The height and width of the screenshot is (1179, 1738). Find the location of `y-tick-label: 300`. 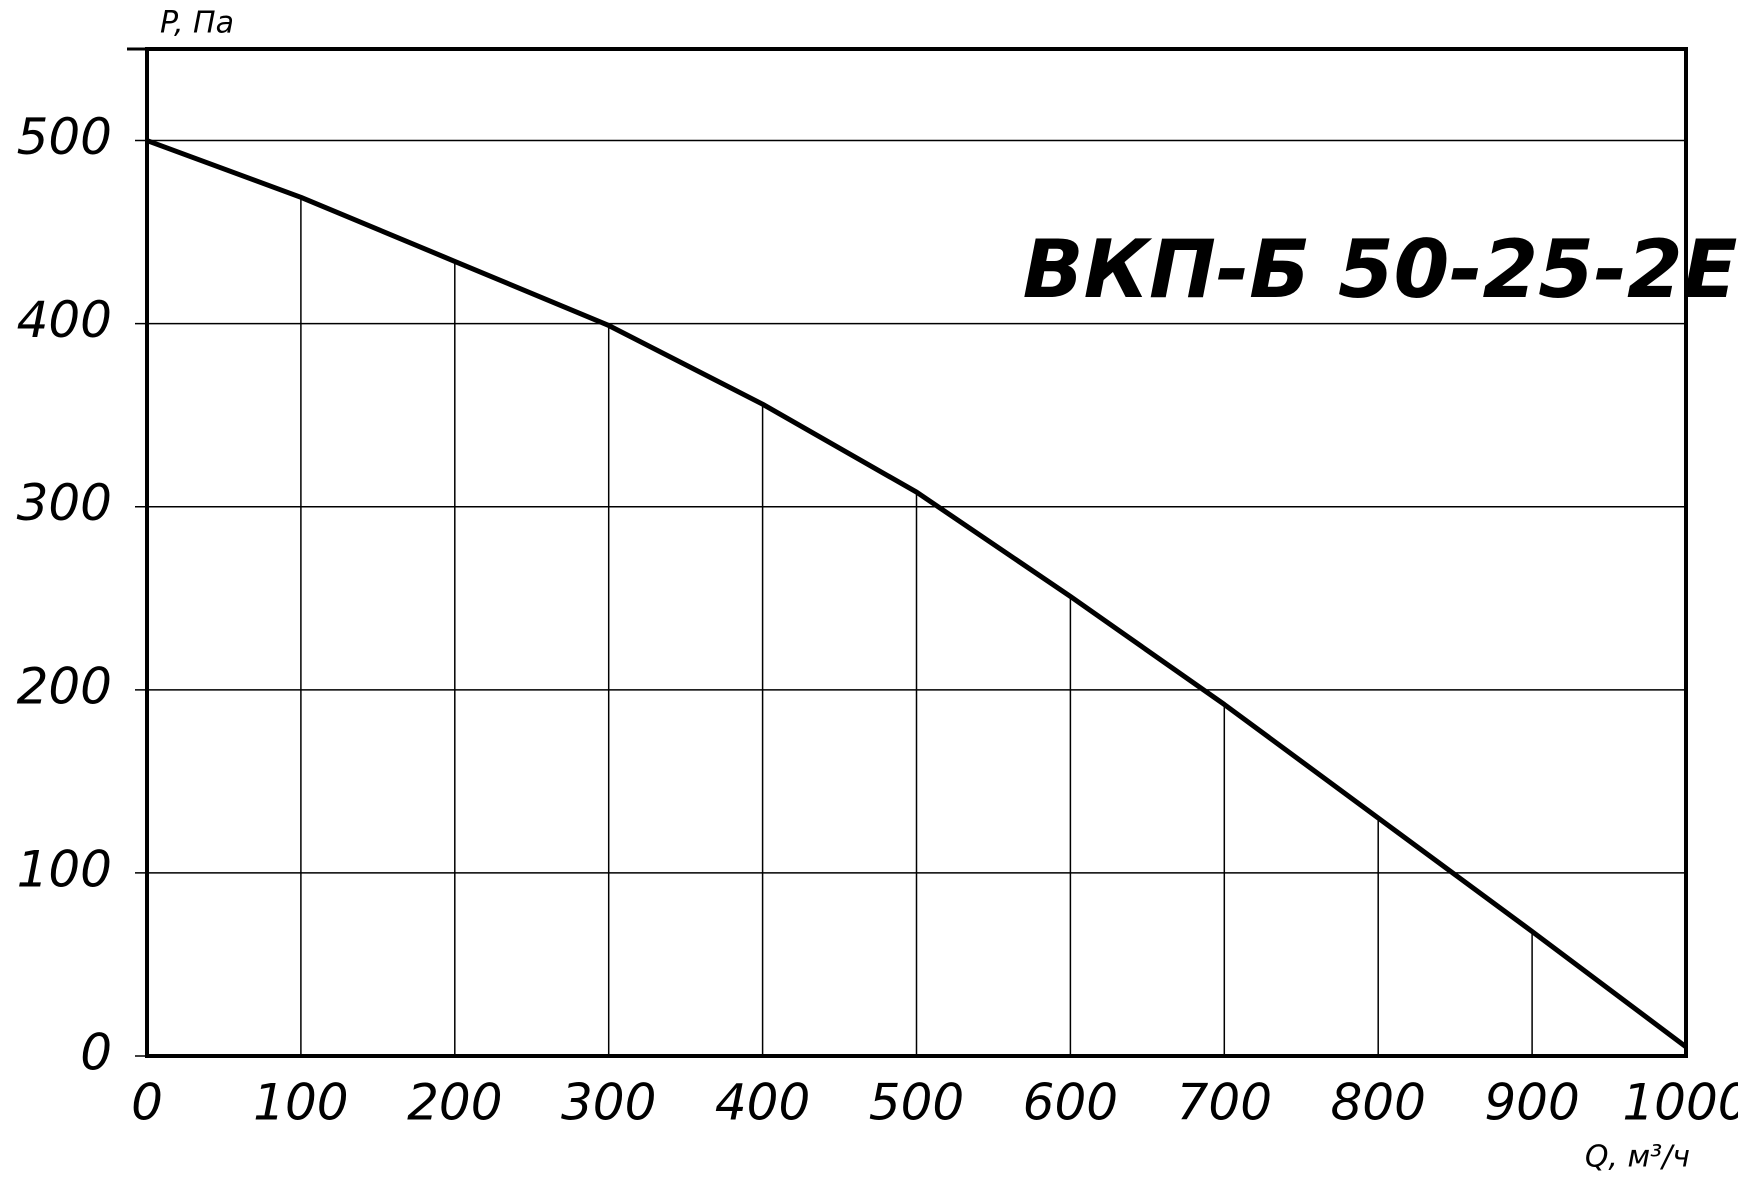

y-tick-label: 300 is located at coordinates (64, 503).